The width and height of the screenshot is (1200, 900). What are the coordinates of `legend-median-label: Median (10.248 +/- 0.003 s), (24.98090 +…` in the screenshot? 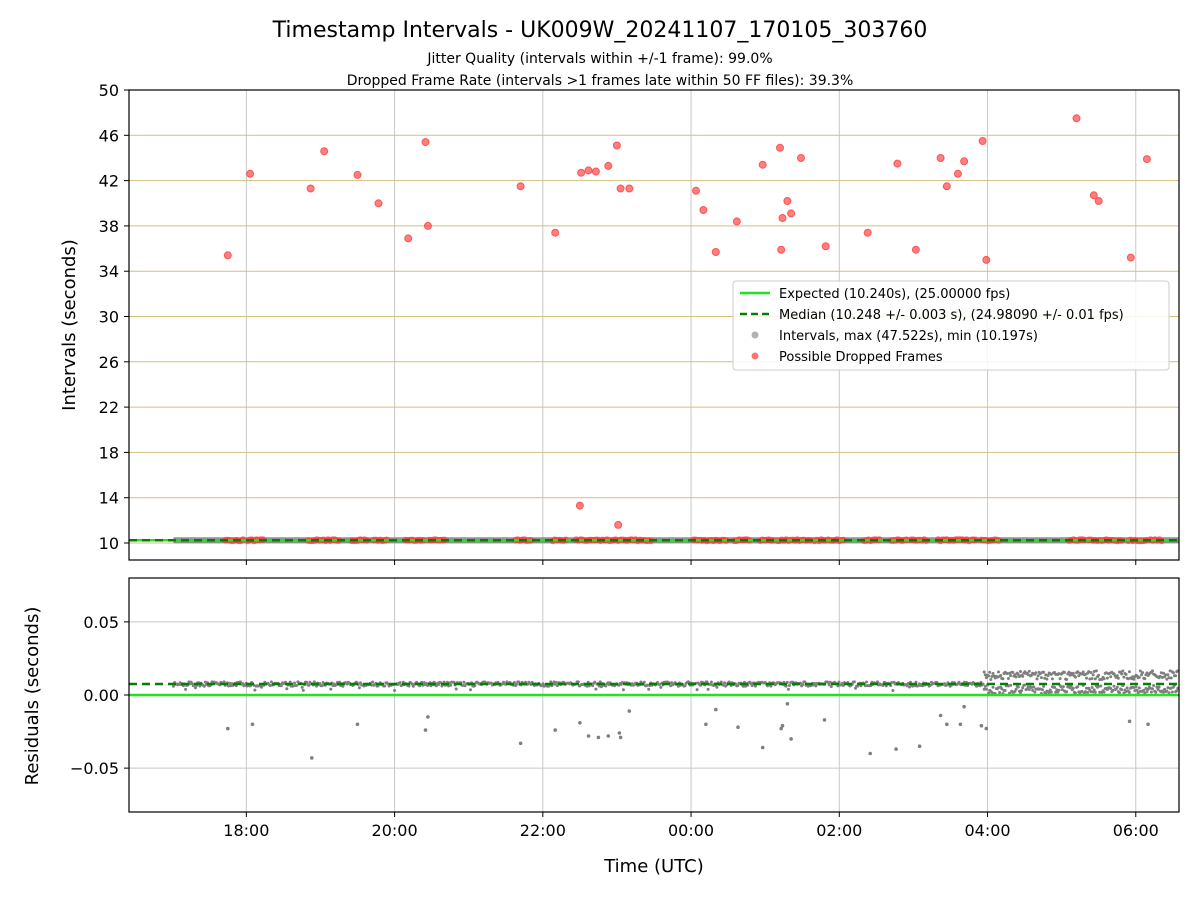 It's located at (951, 315).